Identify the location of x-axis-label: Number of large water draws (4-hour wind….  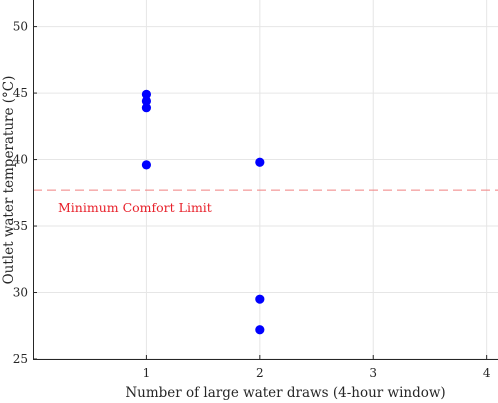
(285, 393).